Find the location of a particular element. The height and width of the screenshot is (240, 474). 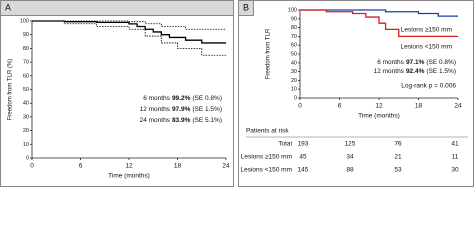

text-part: 24 months is located at coordinates (155, 120).